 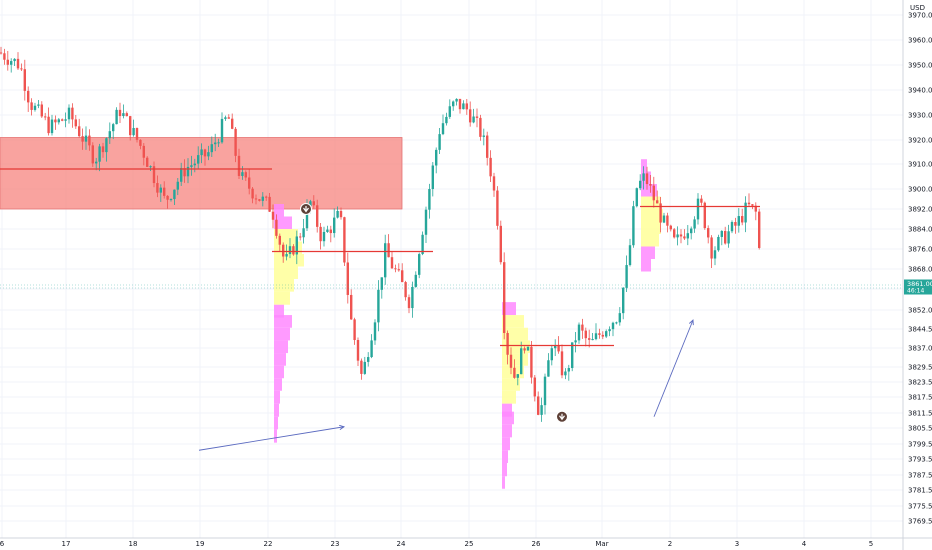 I want to click on time-tick-label: 25, so click(x=469, y=544).